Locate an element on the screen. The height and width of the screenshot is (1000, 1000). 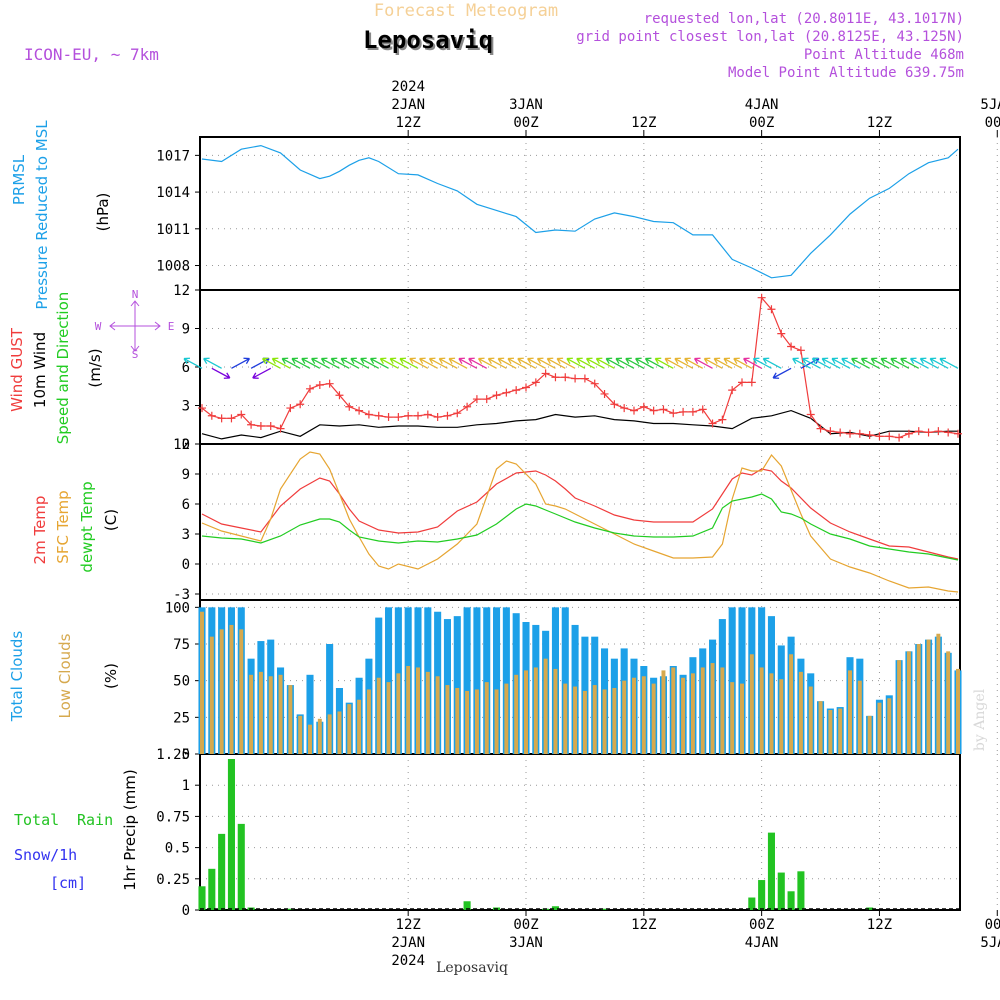
precip-frame is located at coordinates (580, 832).